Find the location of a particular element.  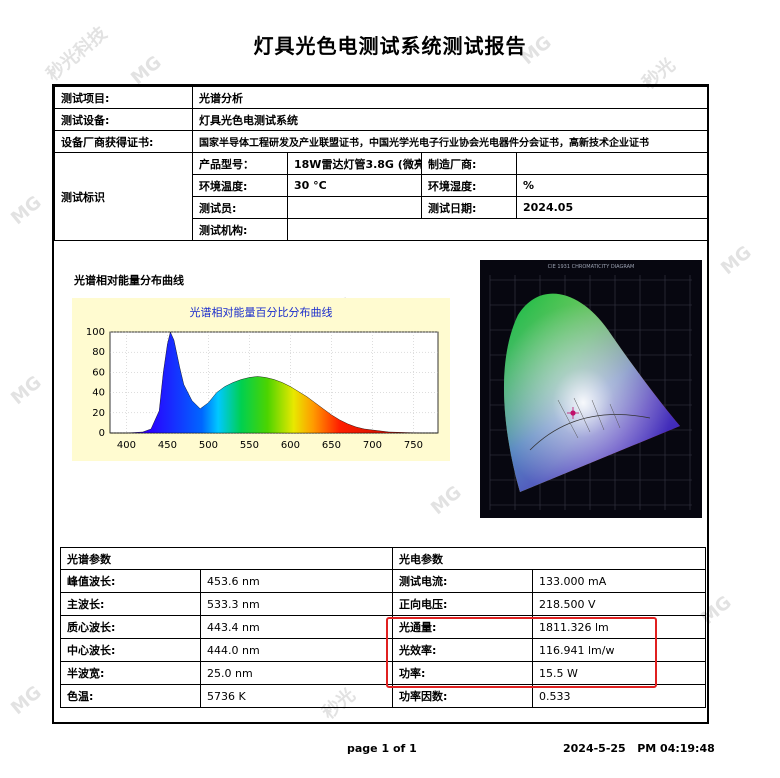

temp-label: 环境温度: is located at coordinates (240, 185).